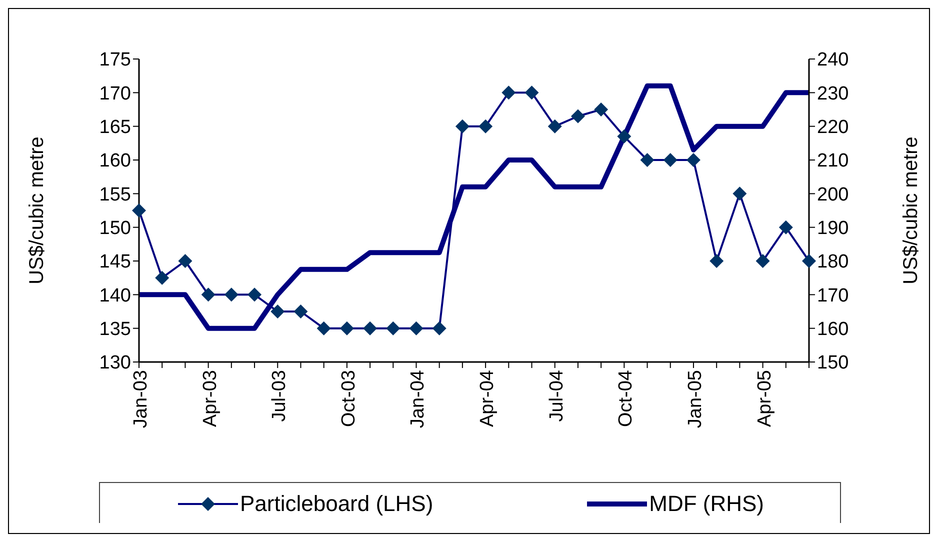 Image resolution: width=942 pixels, height=540 pixels. I want to click on legend-label: Particleboard (LHS), so click(337, 504).